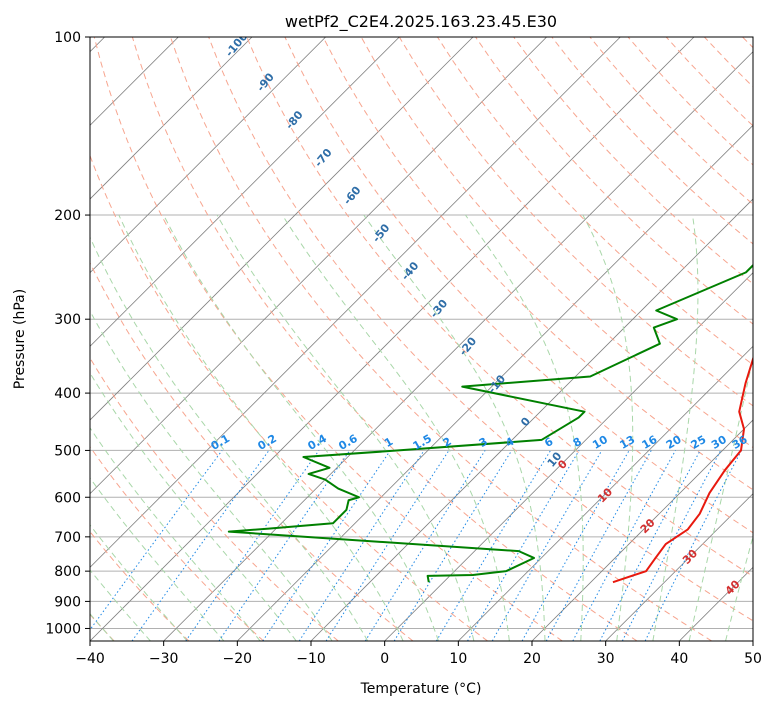  Describe the element at coordinates (352, 196) in the screenshot. I see `dry-adiabat-label: -60` at that location.